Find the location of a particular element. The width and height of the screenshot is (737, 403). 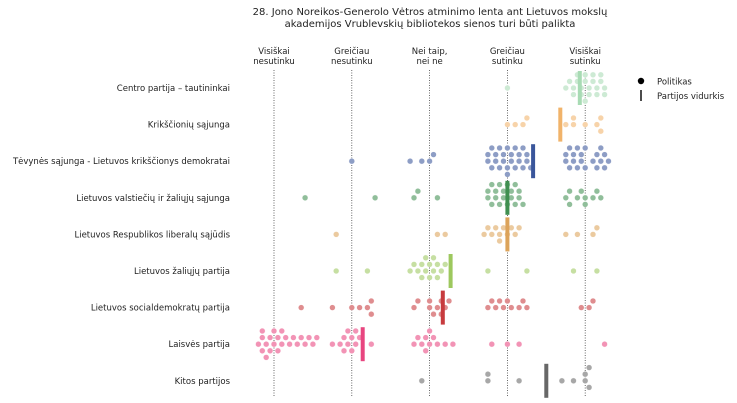

mean-bar-centro-partija-tautininkai is located at coordinates (579, 88).